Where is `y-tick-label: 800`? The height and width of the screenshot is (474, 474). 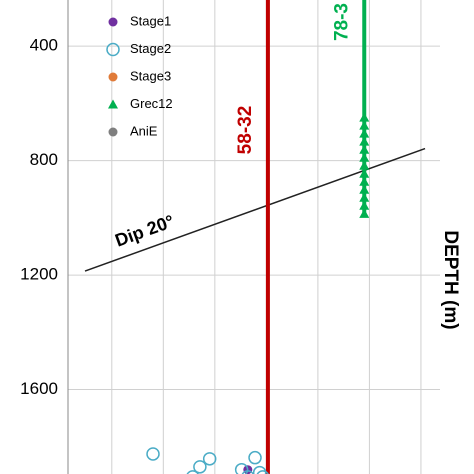
y-tick-label: 800 is located at coordinates (44, 159).